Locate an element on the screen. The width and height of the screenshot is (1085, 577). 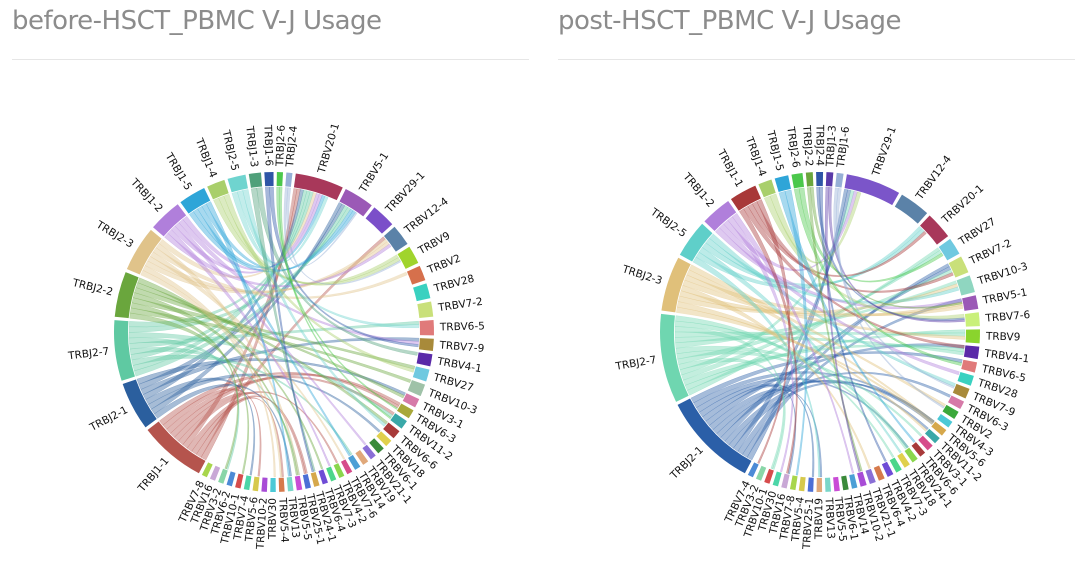
ribbon-layer is located at coordinates (820, 332).